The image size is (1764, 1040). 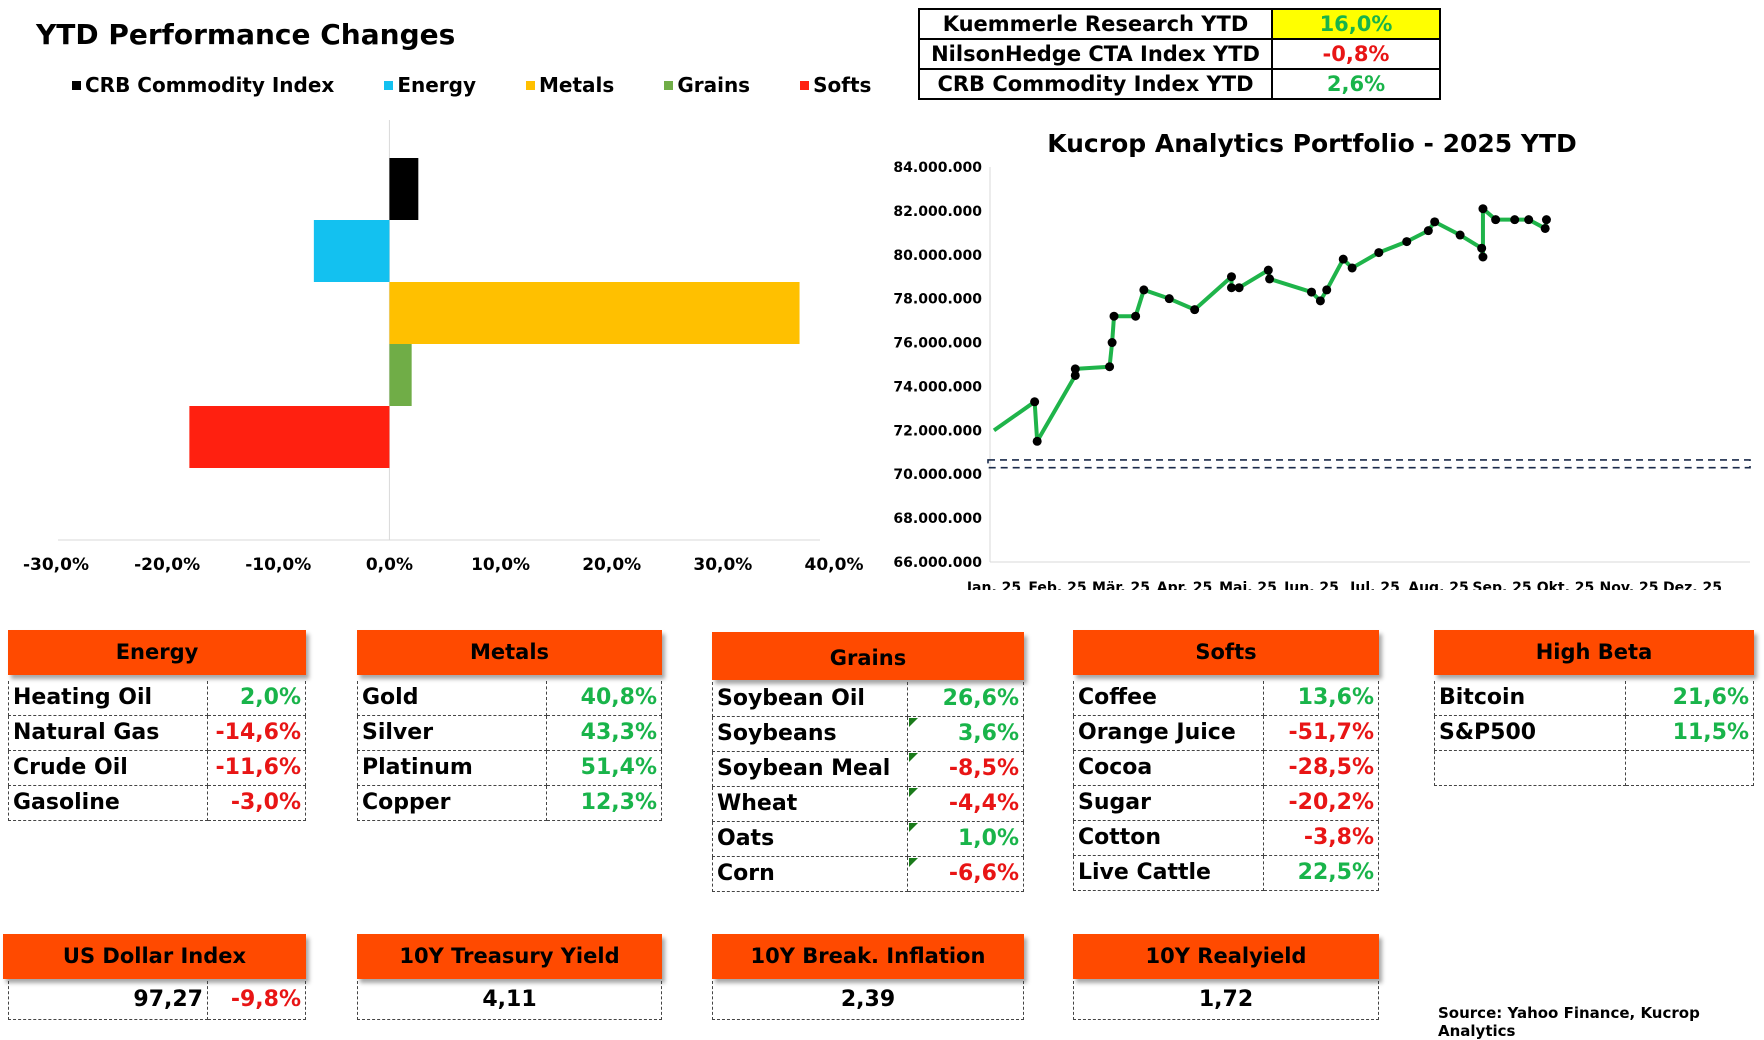 I want to click on table-row: 97,27 -9,8%, so click(x=157, y=1000).